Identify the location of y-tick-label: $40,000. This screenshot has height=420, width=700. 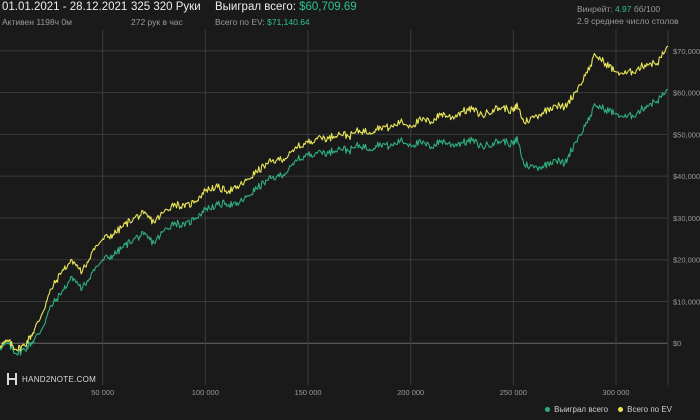
(686, 176).